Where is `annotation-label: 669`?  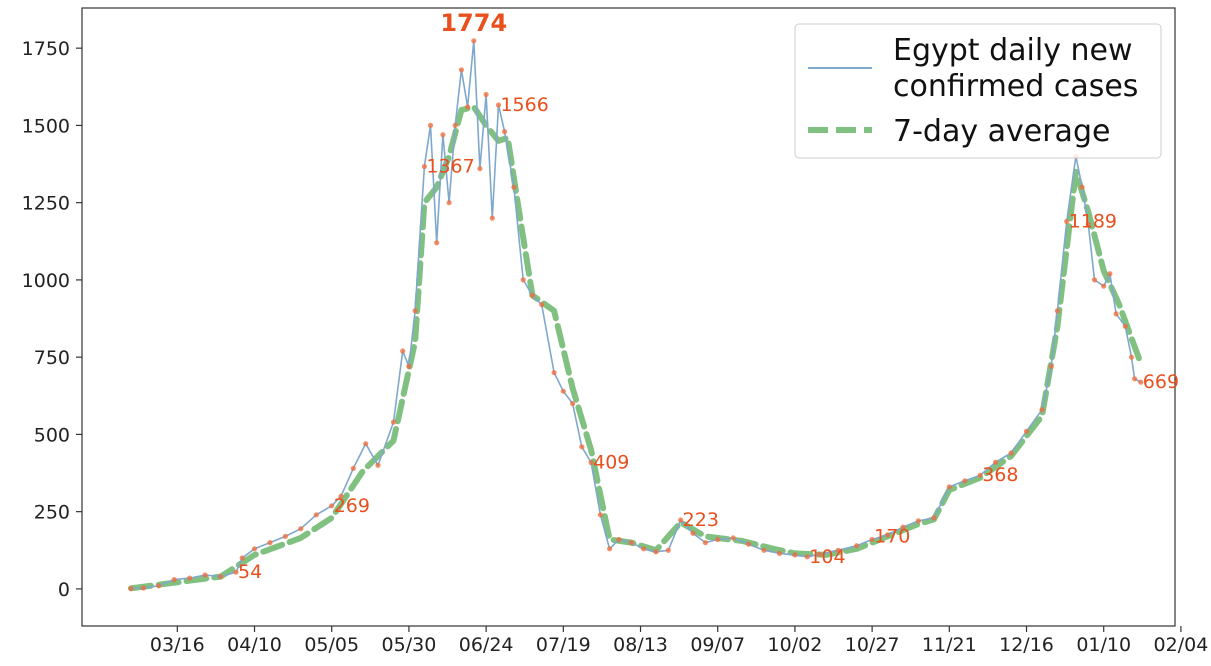
annotation-label: 669 is located at coordinates (1161, 382).